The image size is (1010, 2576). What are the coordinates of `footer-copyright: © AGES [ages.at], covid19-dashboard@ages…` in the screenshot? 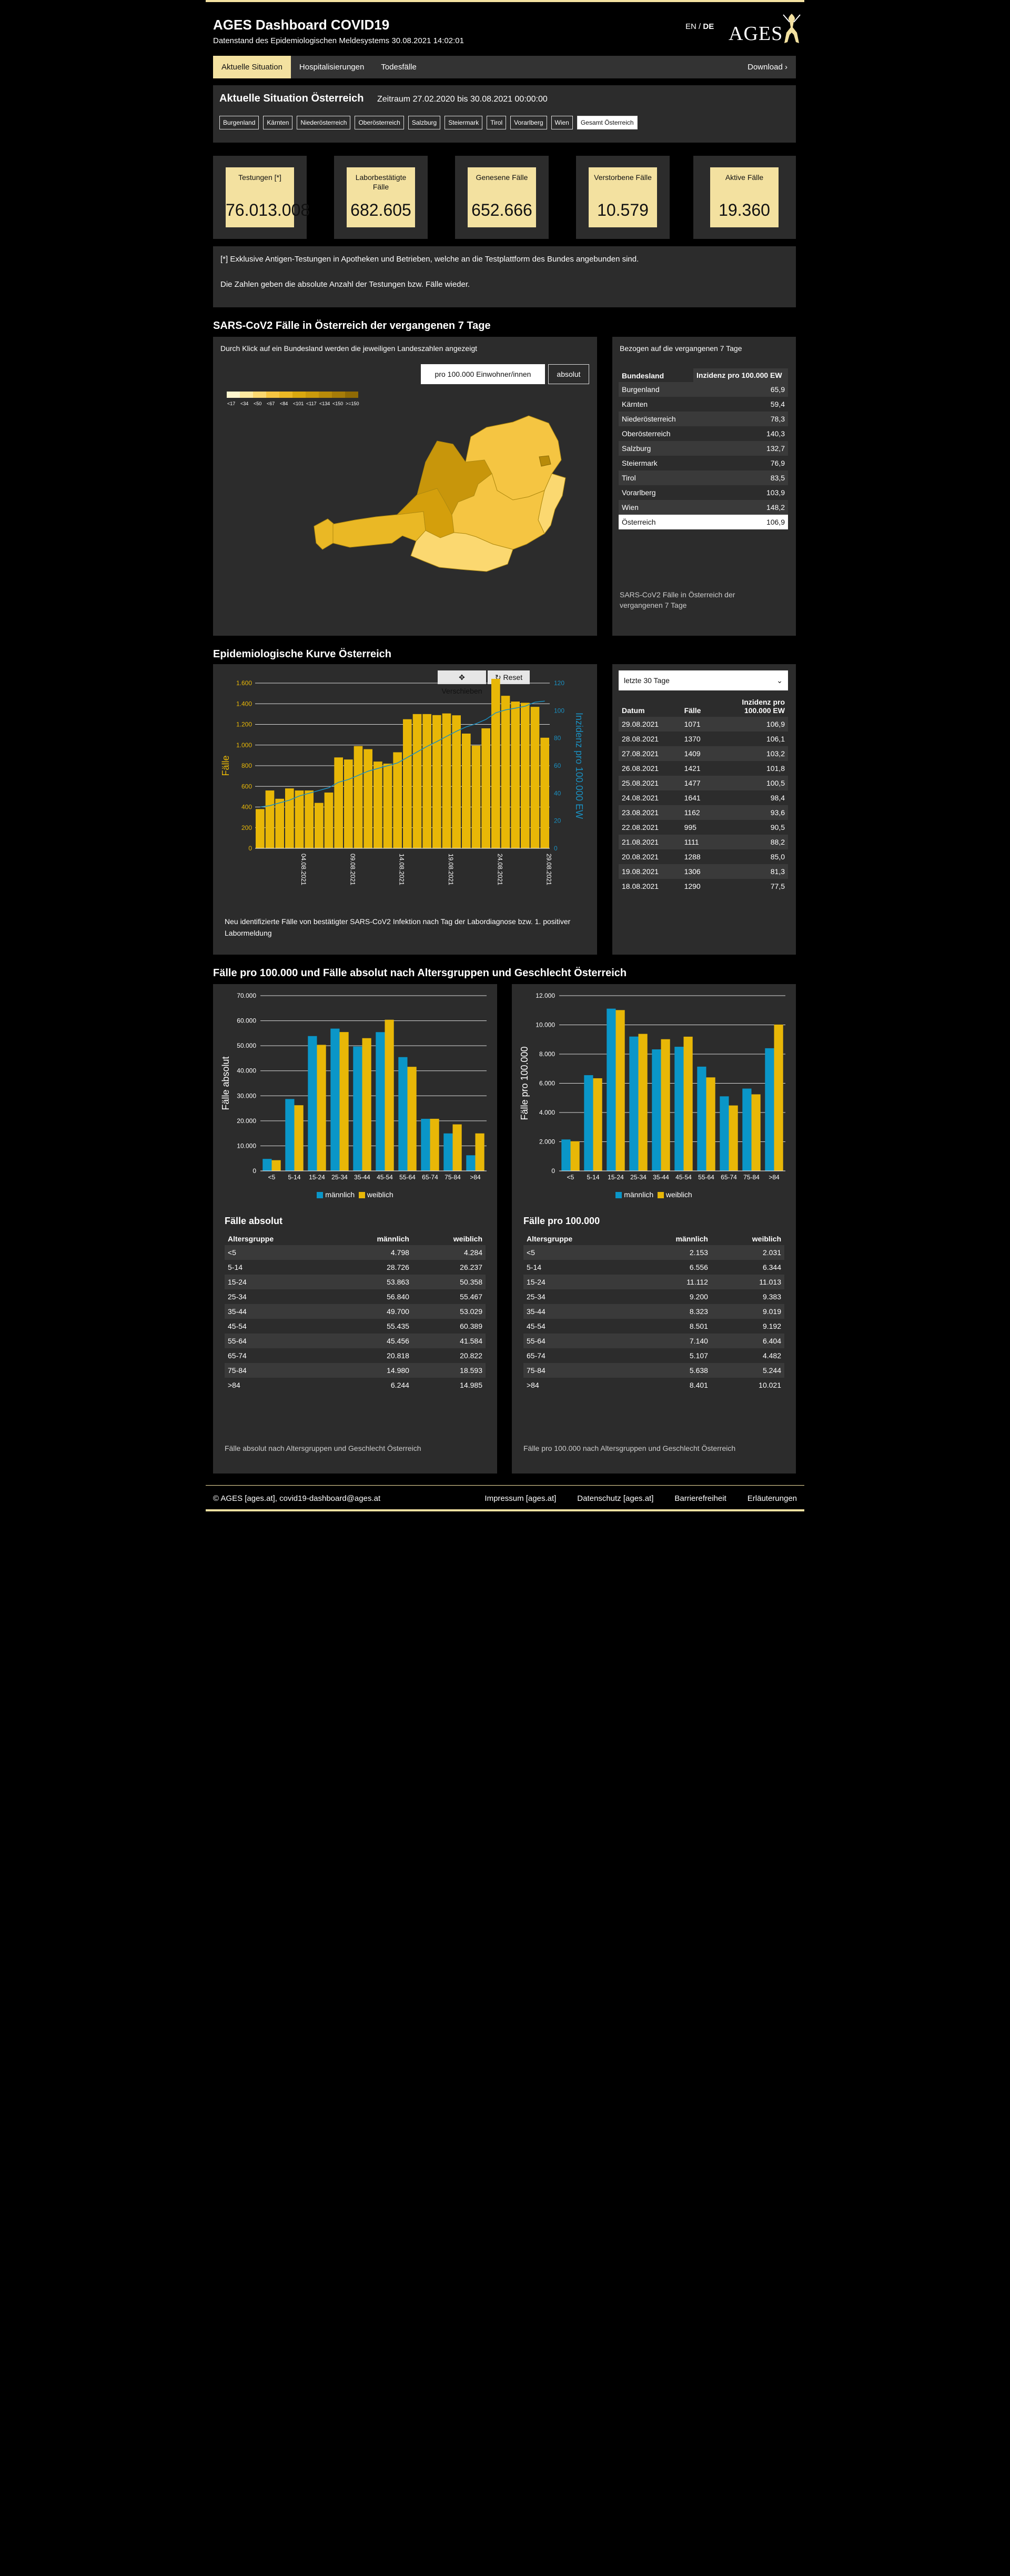 It's located at (297, 1499).